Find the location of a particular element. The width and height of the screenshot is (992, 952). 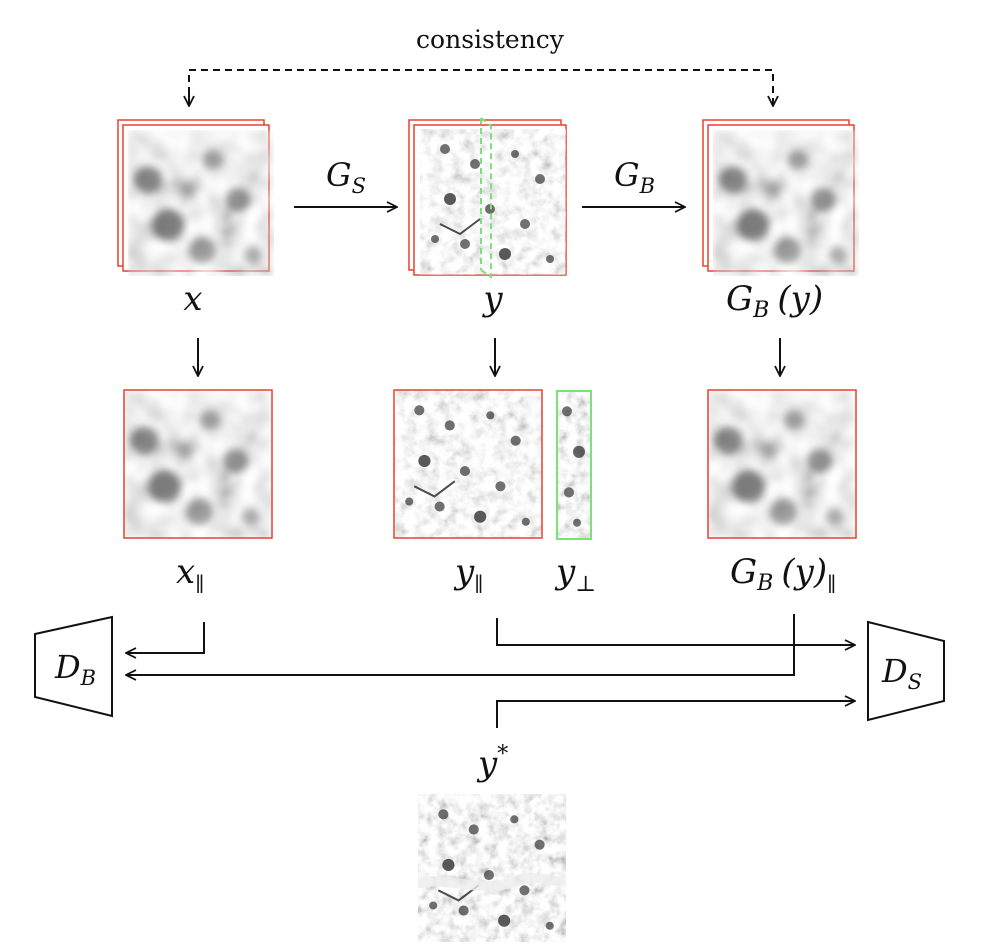

generator-gb-arrow: GB is located at coordinates (633, 181).